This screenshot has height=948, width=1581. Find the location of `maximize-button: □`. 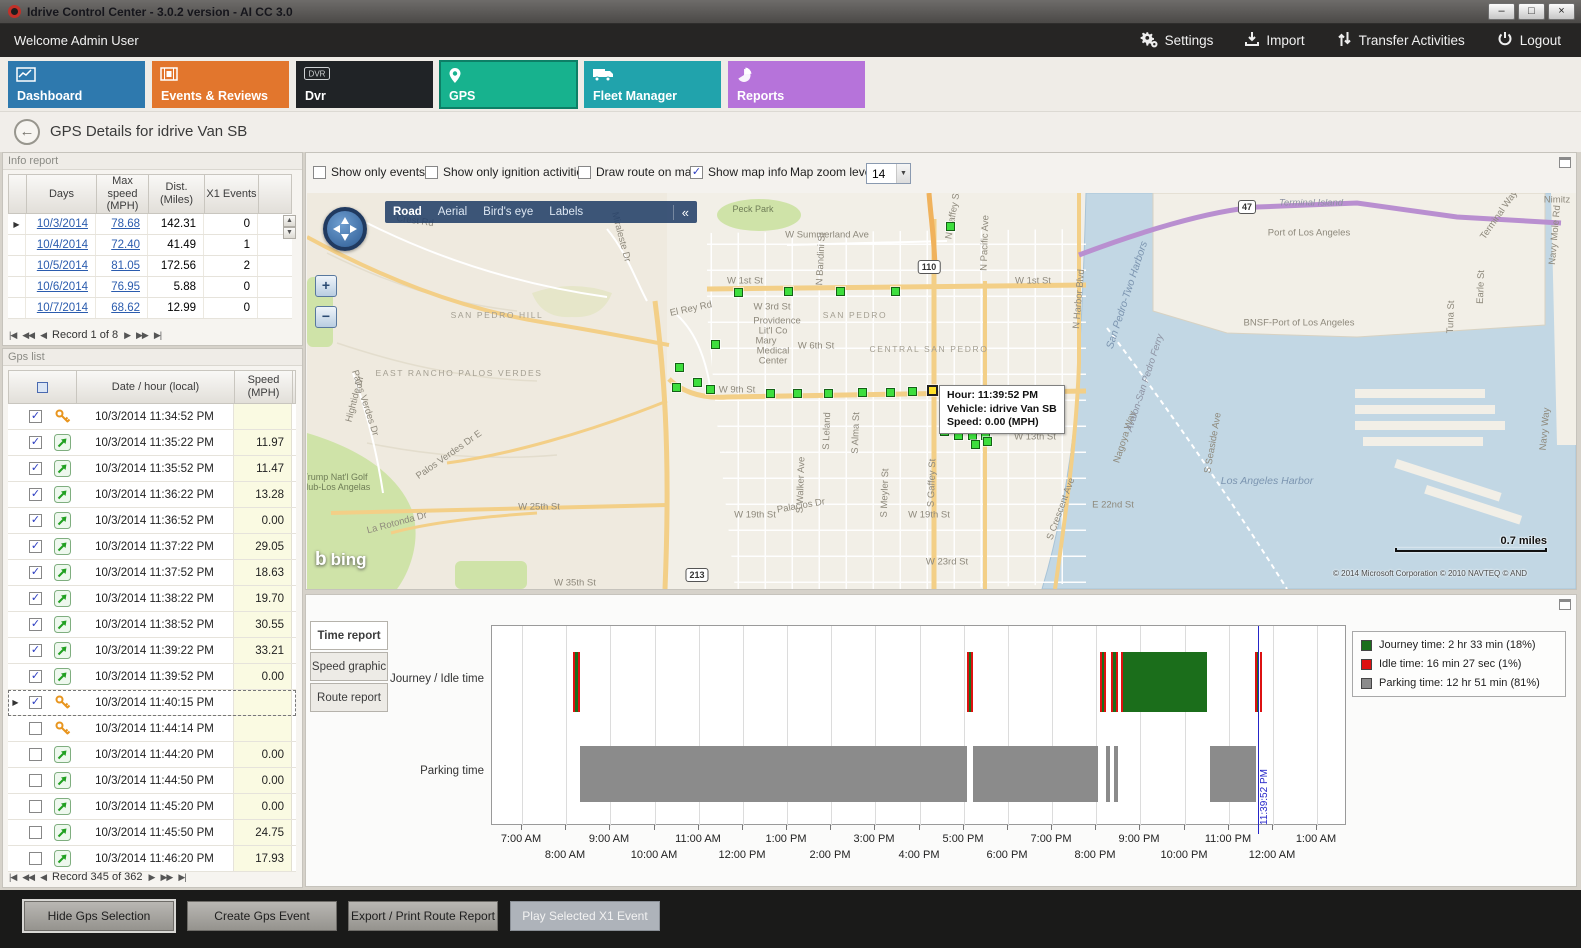

maximize-button: □ is located at coordinates (1531, 11).